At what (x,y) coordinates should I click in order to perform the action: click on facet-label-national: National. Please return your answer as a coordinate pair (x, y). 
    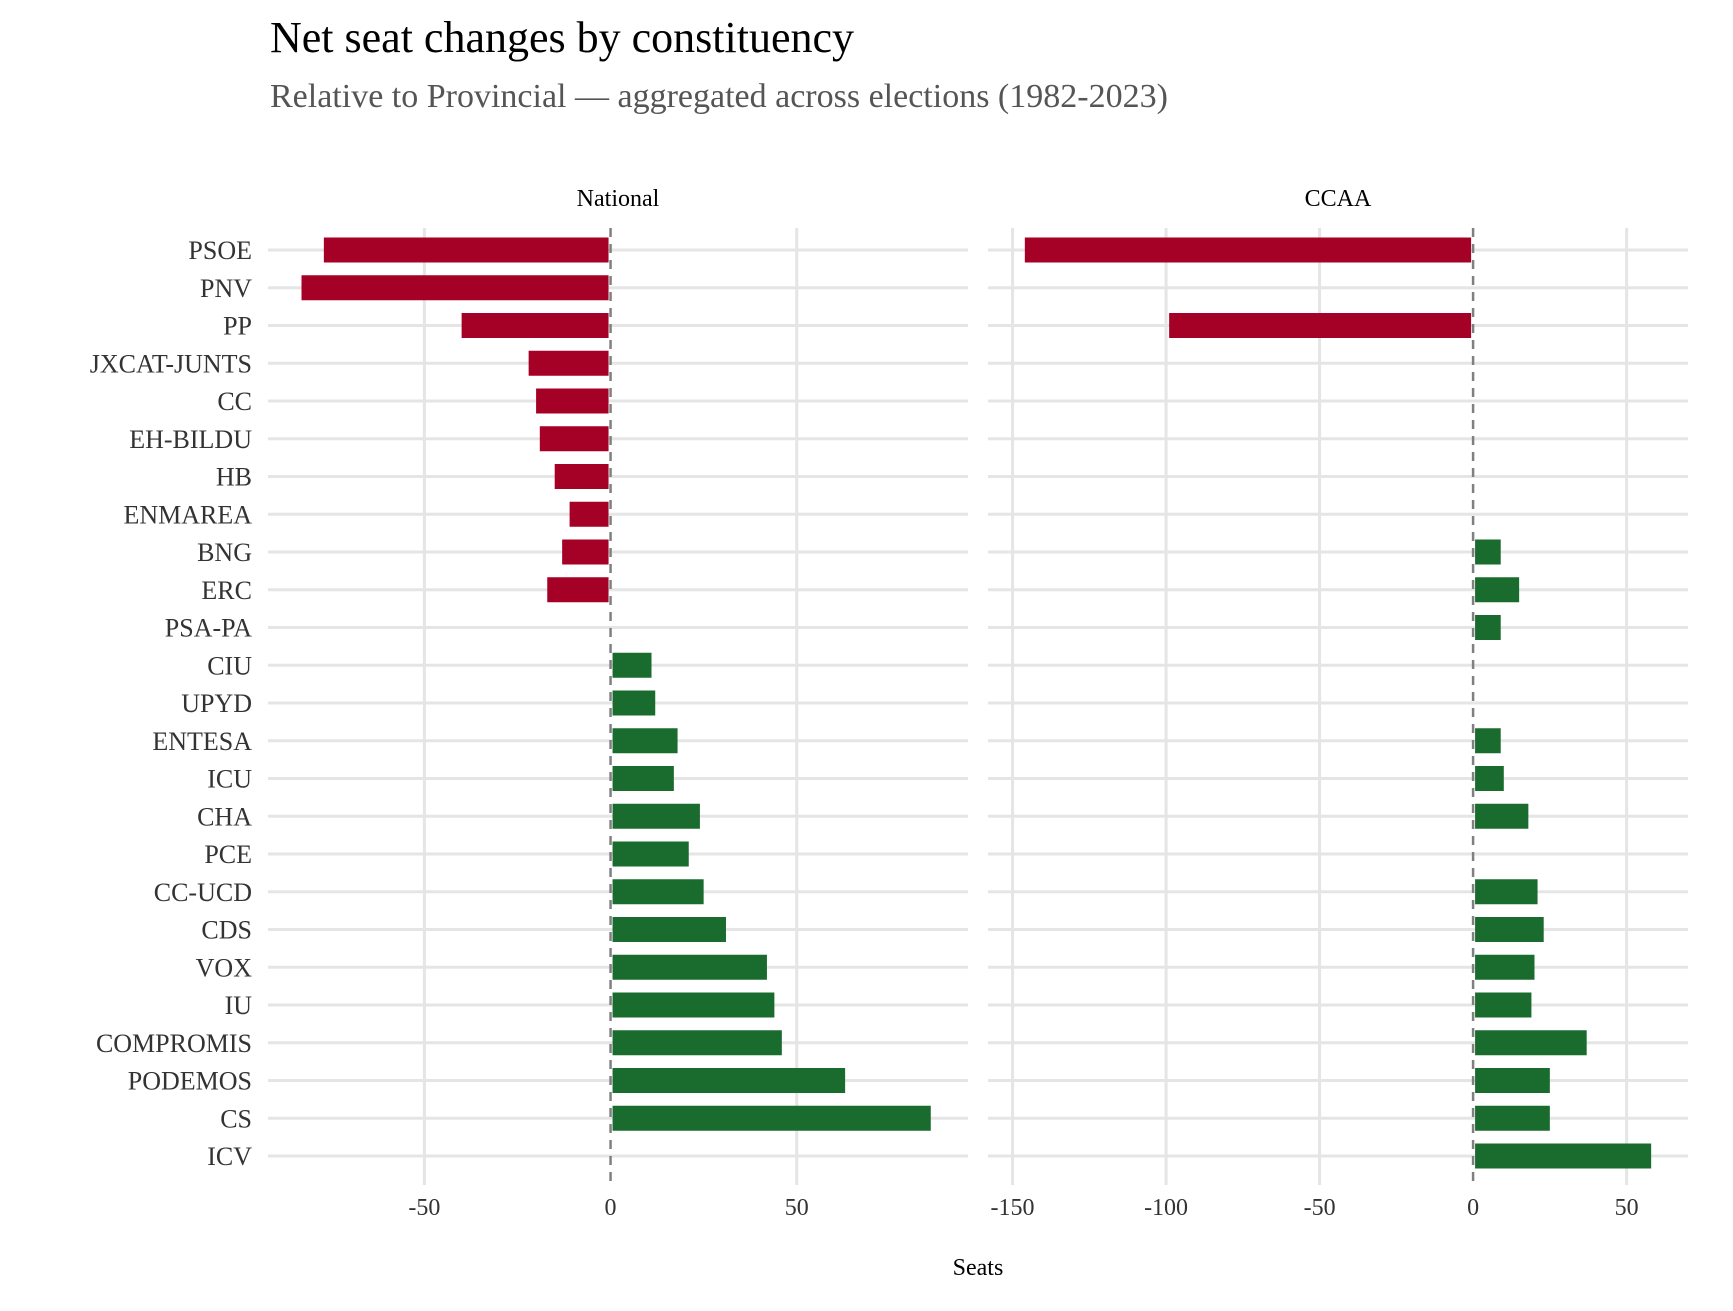
    Looking at the image, I should click on (618, 199).